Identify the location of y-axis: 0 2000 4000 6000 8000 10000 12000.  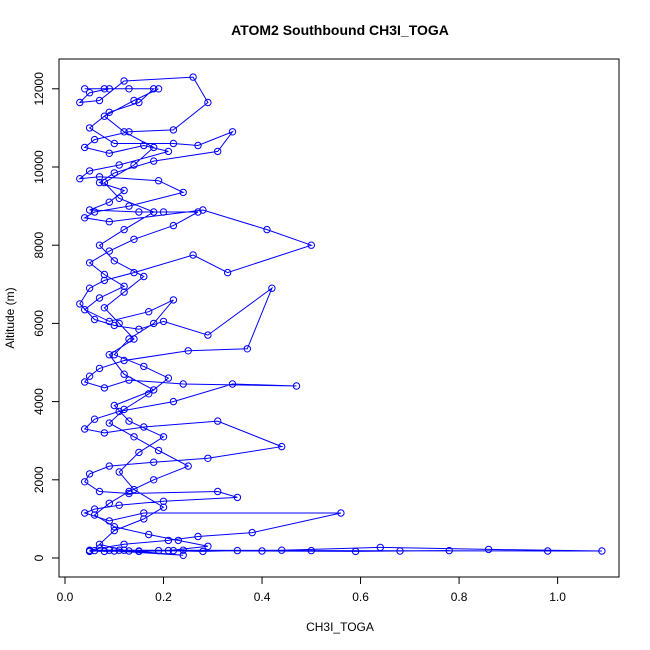
(46, 316).